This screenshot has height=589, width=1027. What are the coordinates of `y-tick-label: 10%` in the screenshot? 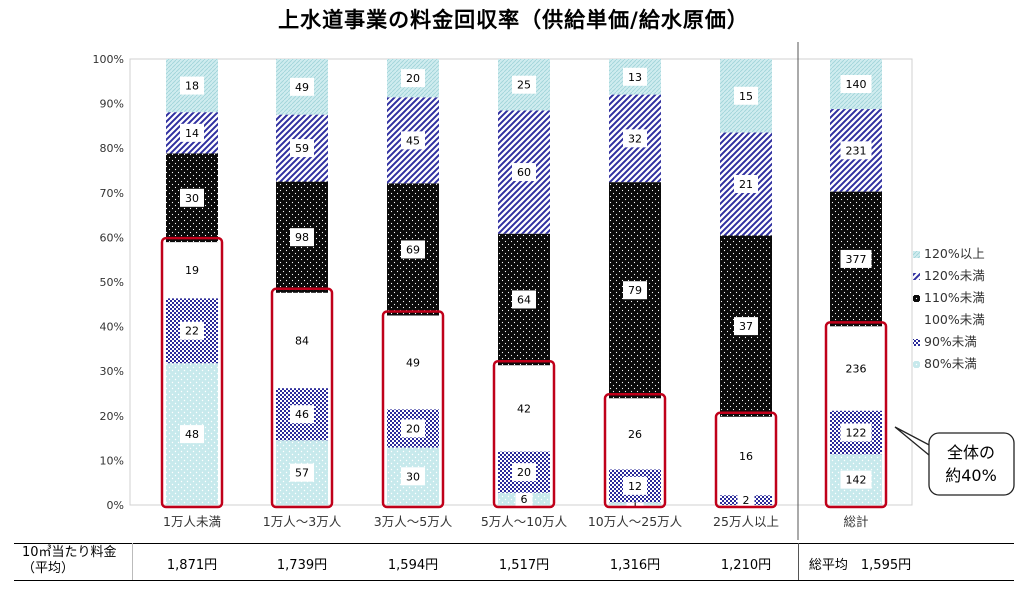 It's located at (112, 460).